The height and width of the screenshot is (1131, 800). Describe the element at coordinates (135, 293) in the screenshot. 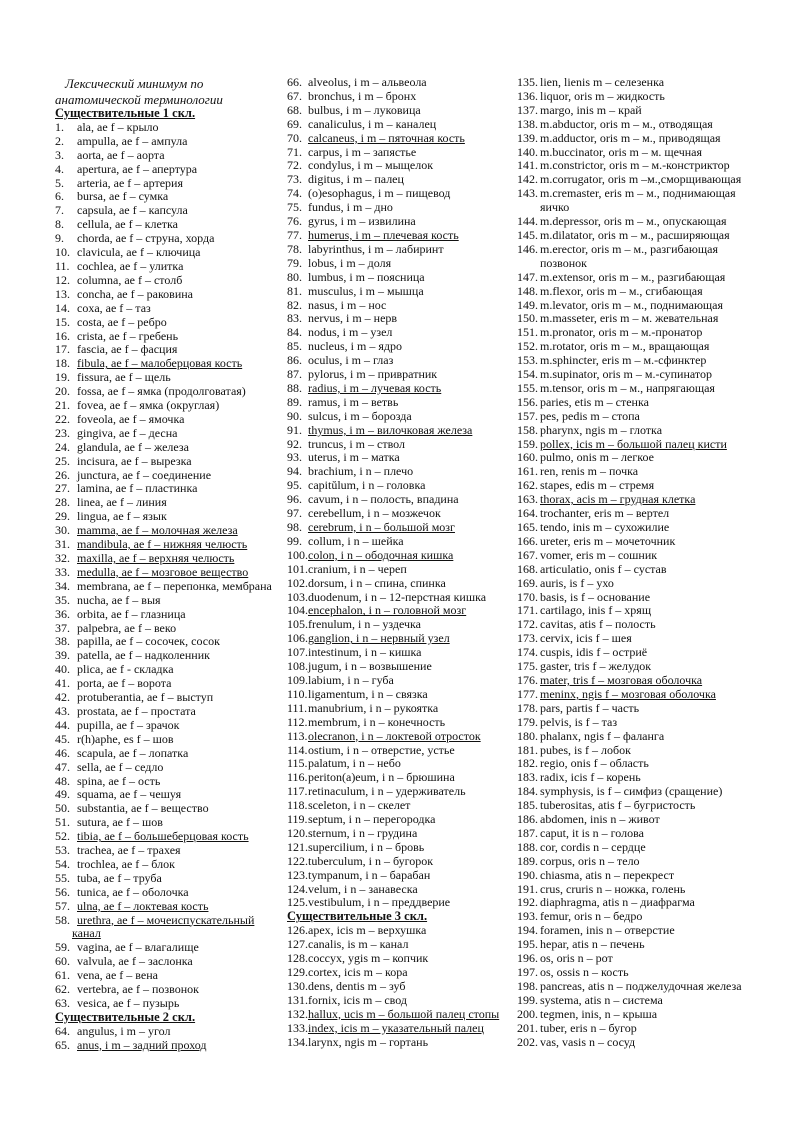

I see `term-text: concha, ae f – раковина` at that location.